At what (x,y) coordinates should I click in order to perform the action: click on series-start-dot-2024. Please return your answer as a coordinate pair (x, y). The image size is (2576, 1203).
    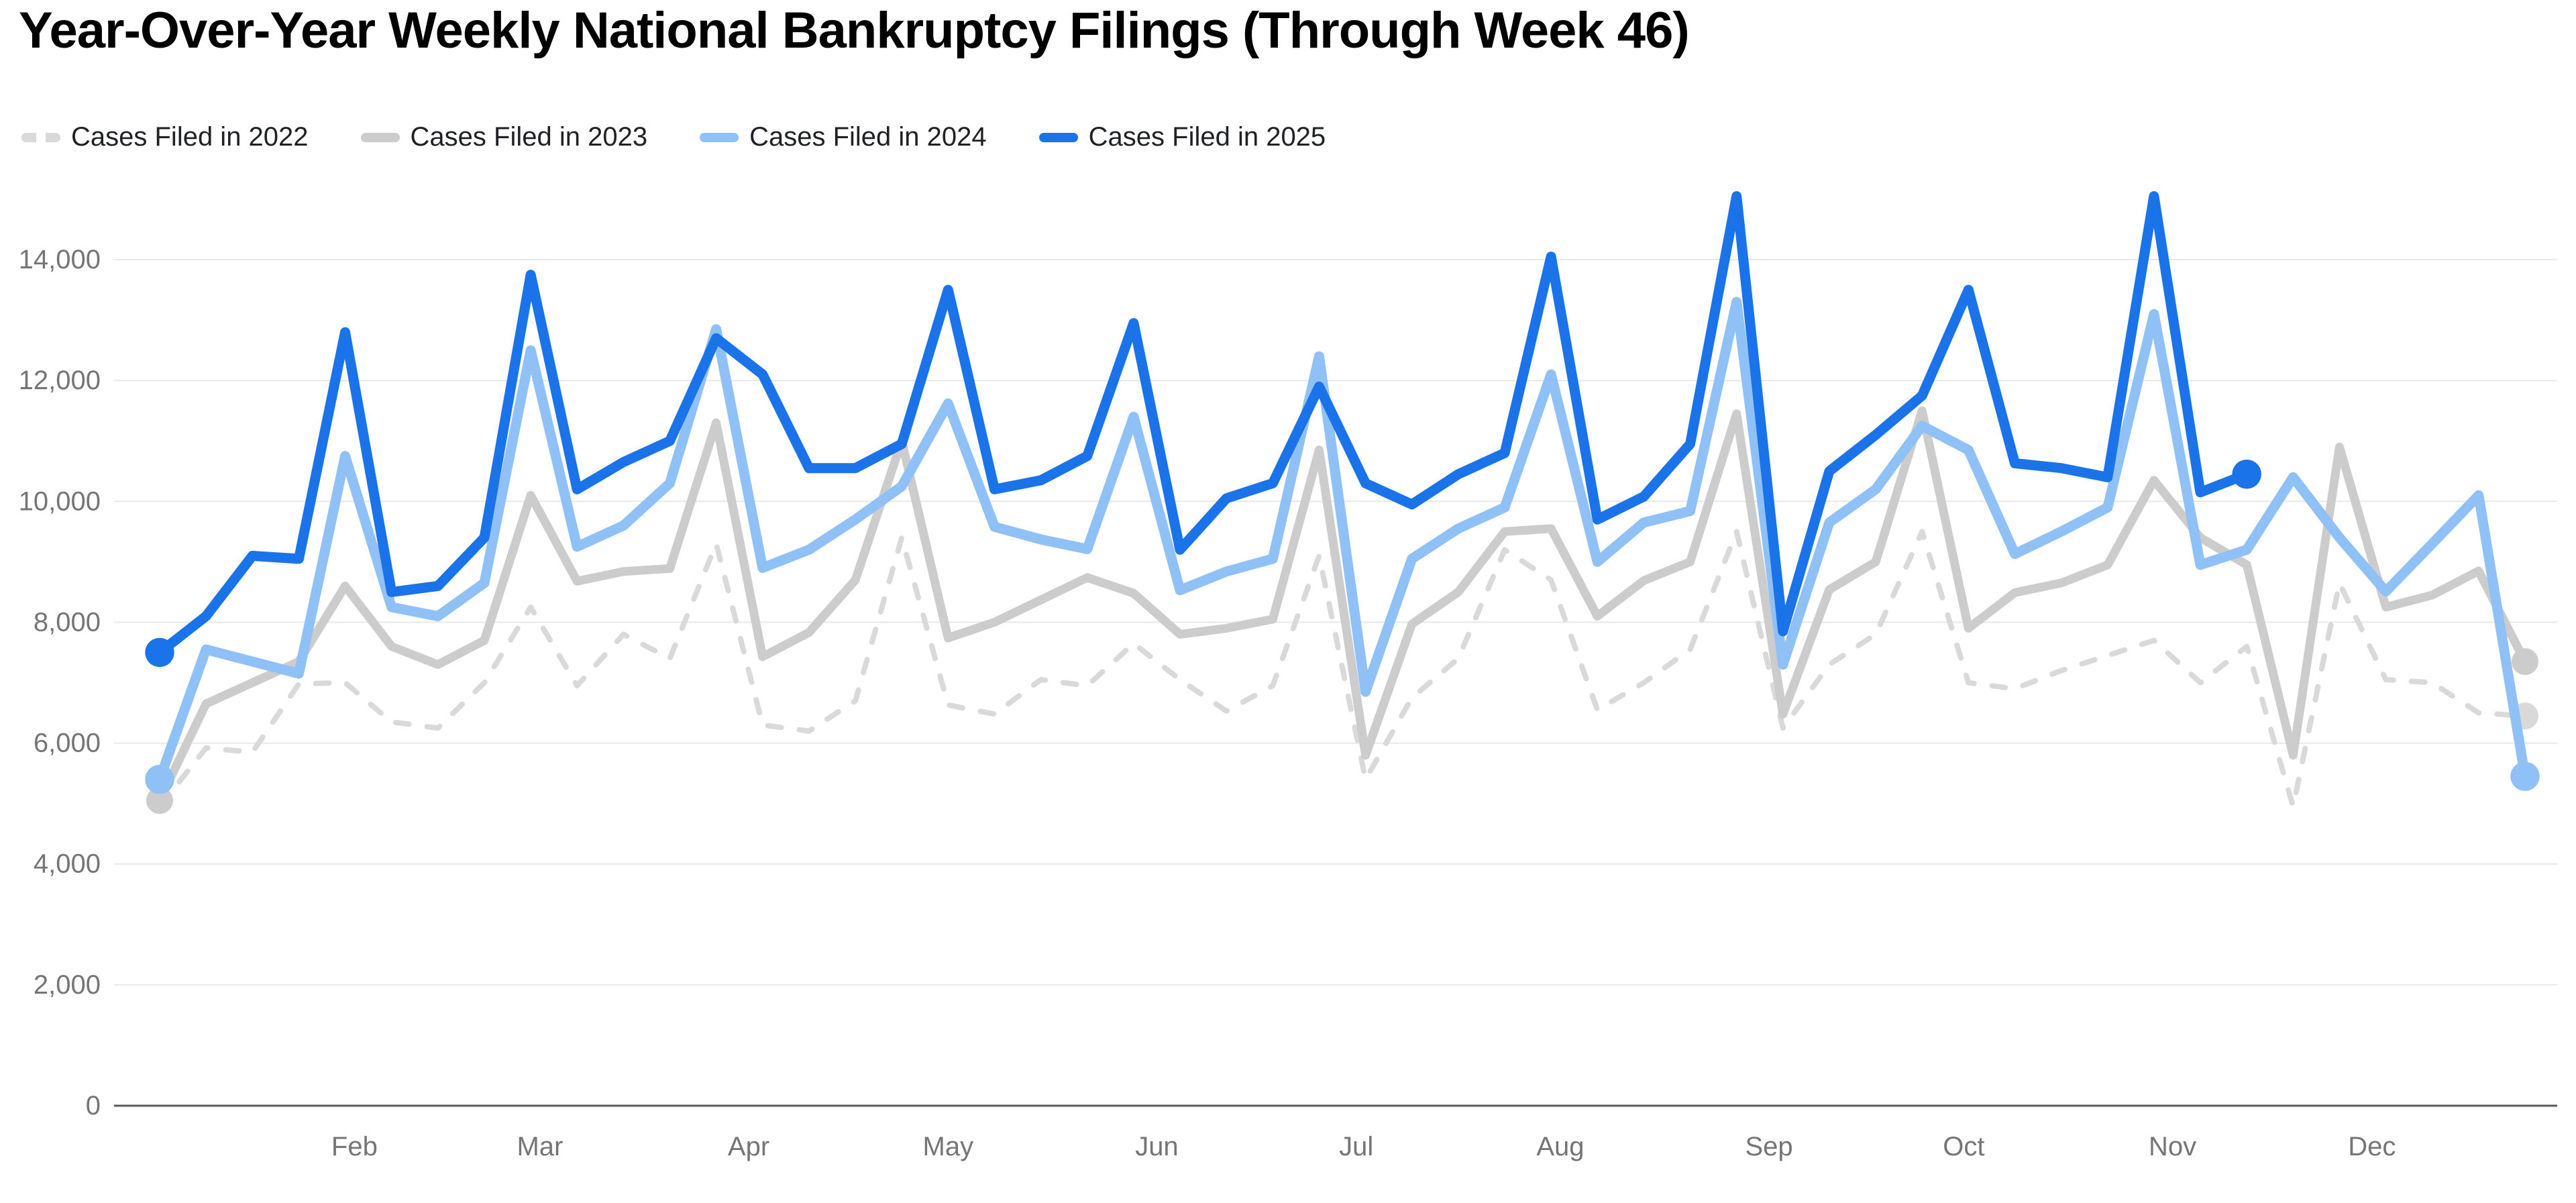
    Looking at the image, I should click on (159, 779).